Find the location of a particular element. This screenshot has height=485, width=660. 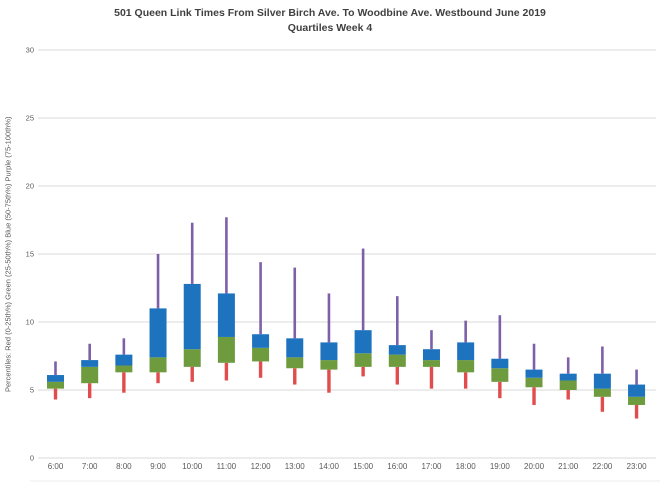

x-tick-label: 9:00 is located at coordinates (158, 466).